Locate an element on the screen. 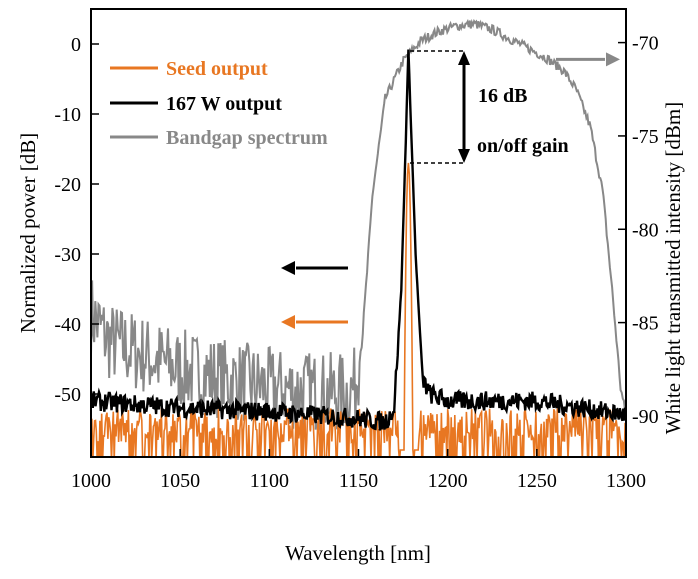 Image resolution: width=698 pixels, height=579 pixels. arrow-head-bandgap is located at coordinates (613, 59).